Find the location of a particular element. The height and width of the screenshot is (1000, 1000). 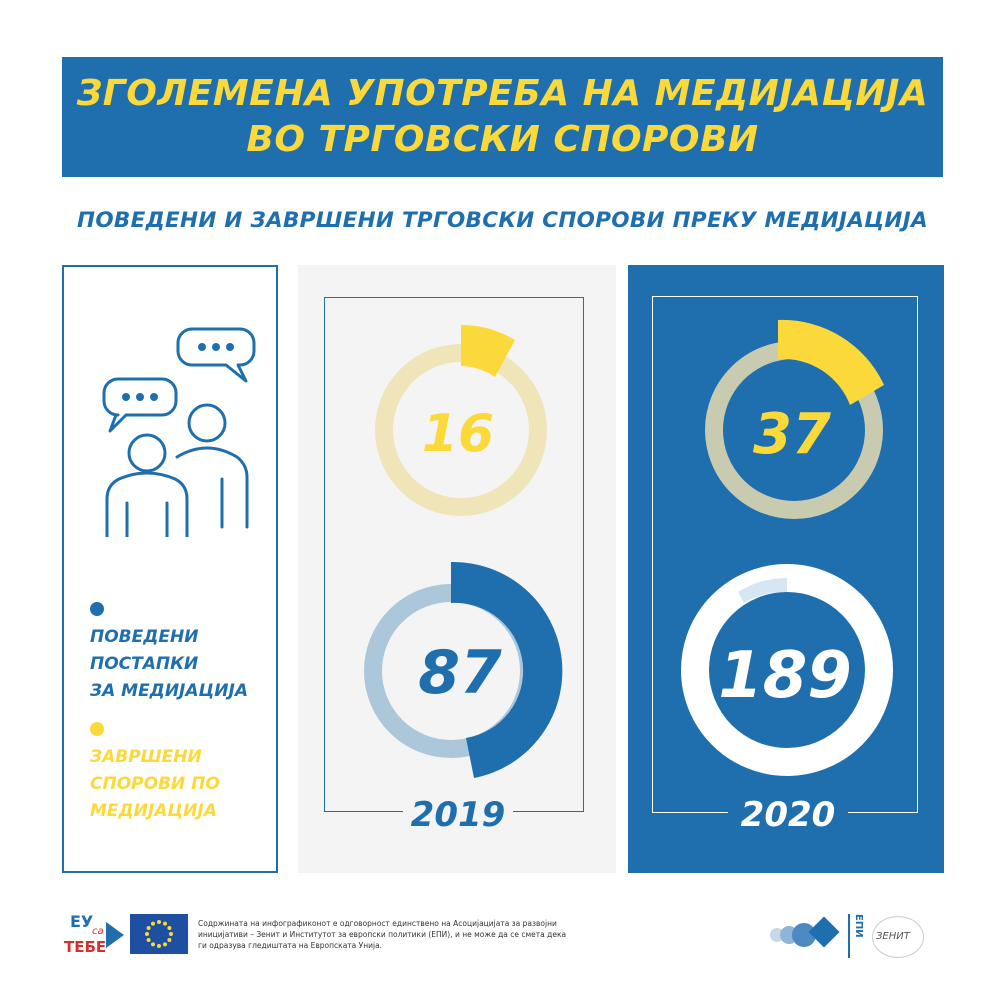

initiated-2020-pale-segment is located at coordinates (762, 590).